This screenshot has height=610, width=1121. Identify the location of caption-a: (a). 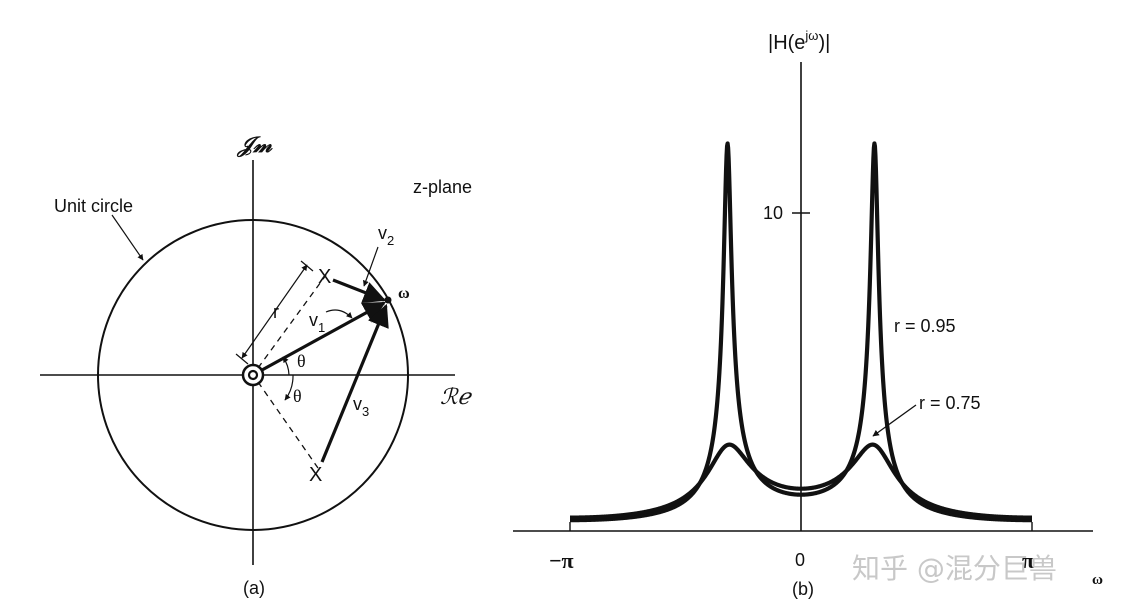
(254, 588).